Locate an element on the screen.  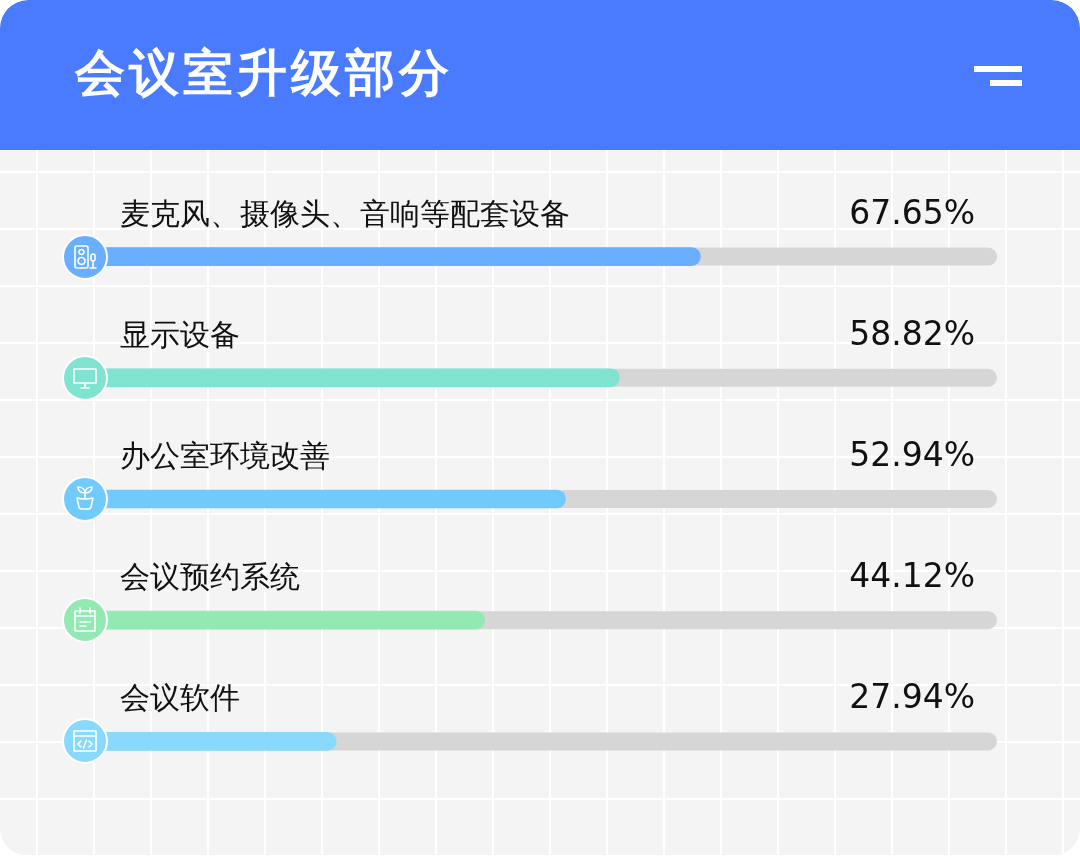
y-tick-label: 会议软件 is located at coordinates (180, 698).